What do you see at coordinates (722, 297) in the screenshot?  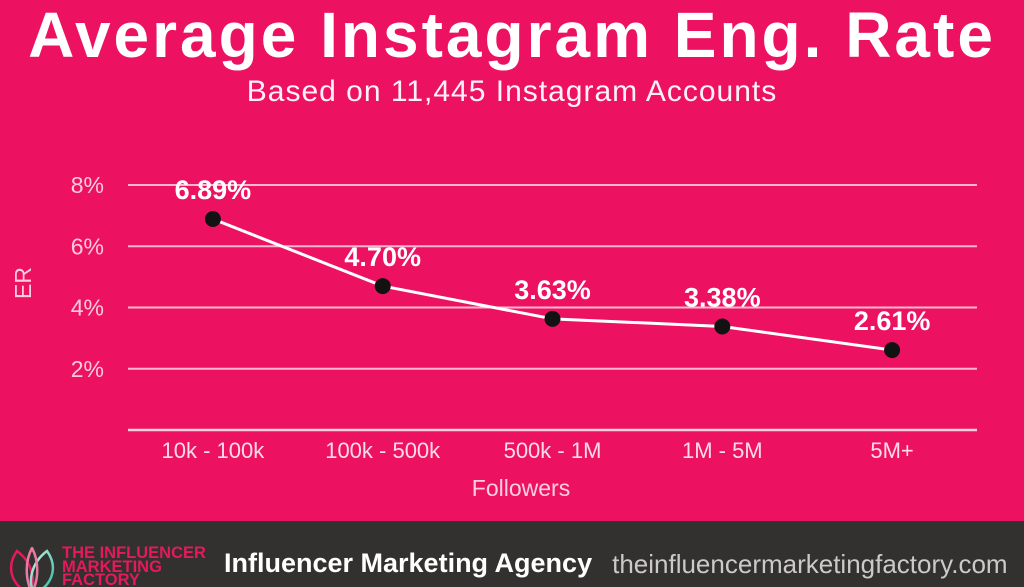 I see `data-point-label: 3.38%` at bounding box center [722, 297].